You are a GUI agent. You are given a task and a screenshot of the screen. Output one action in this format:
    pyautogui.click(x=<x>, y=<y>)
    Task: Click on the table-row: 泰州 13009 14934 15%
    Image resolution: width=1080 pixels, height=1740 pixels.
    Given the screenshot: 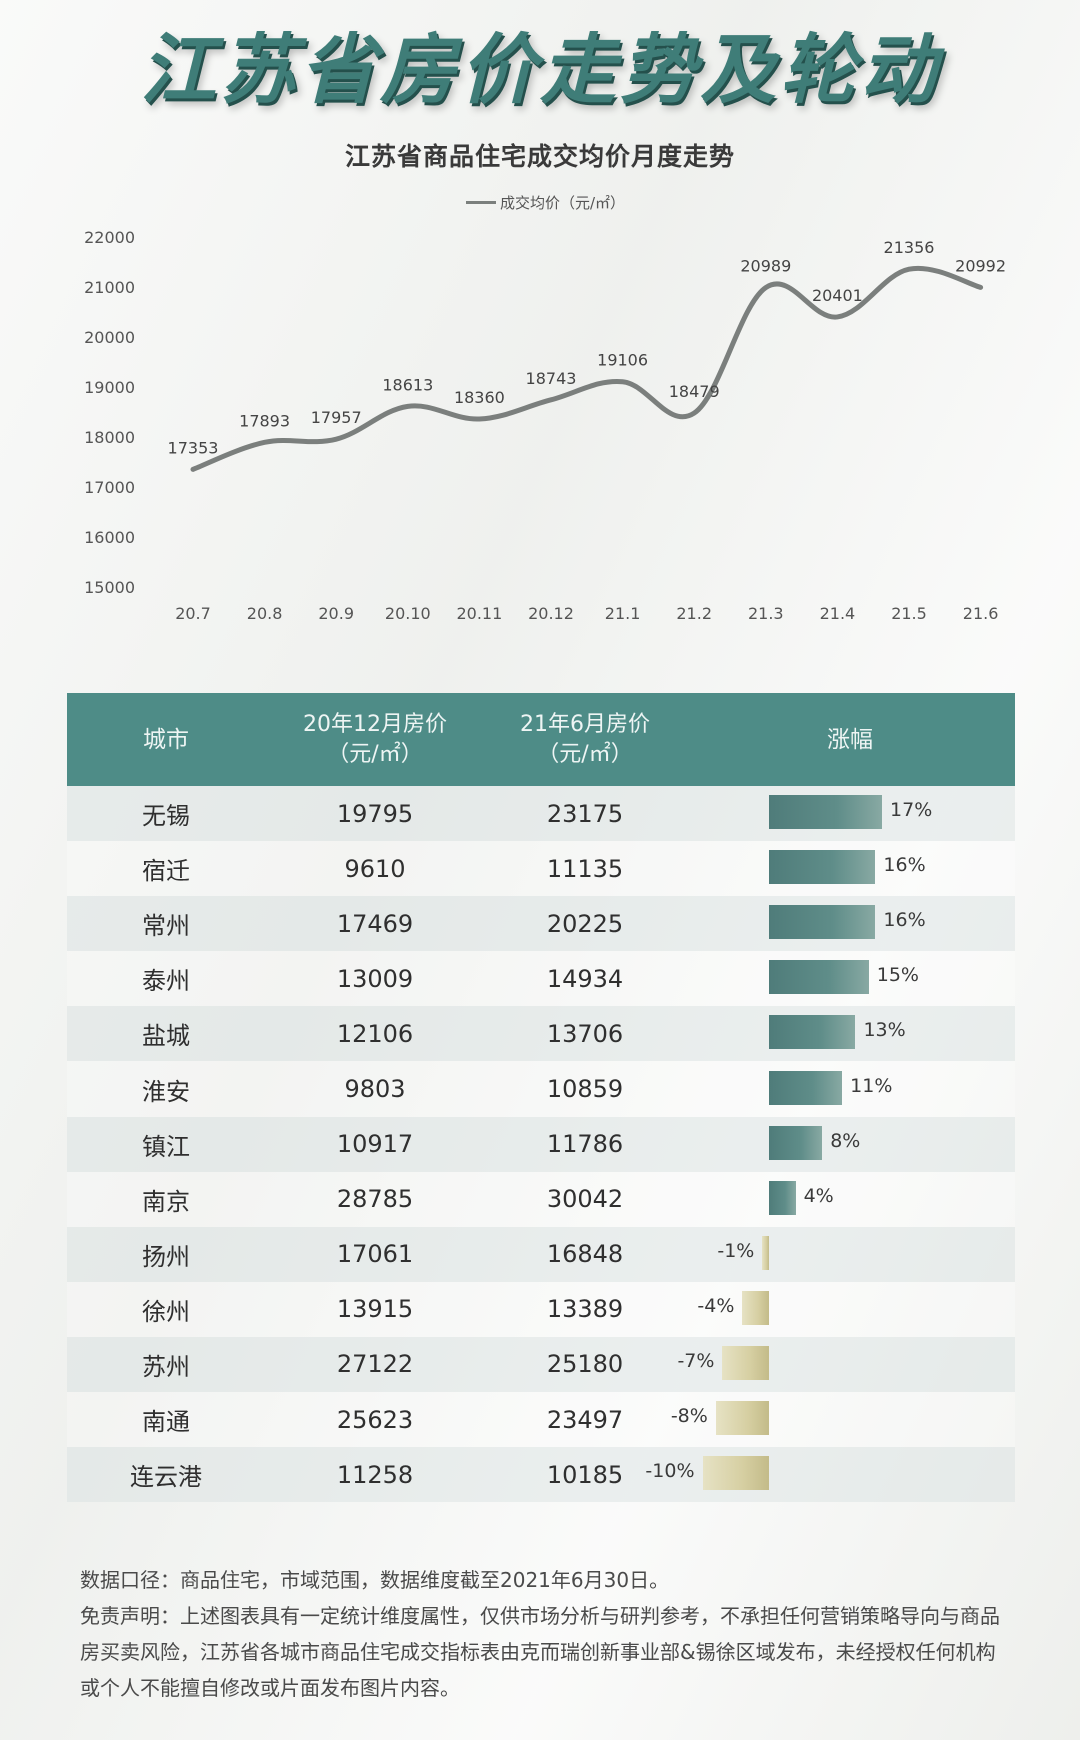 What is the action you would take?
    pyautogui.click(x=541, y=979)
    